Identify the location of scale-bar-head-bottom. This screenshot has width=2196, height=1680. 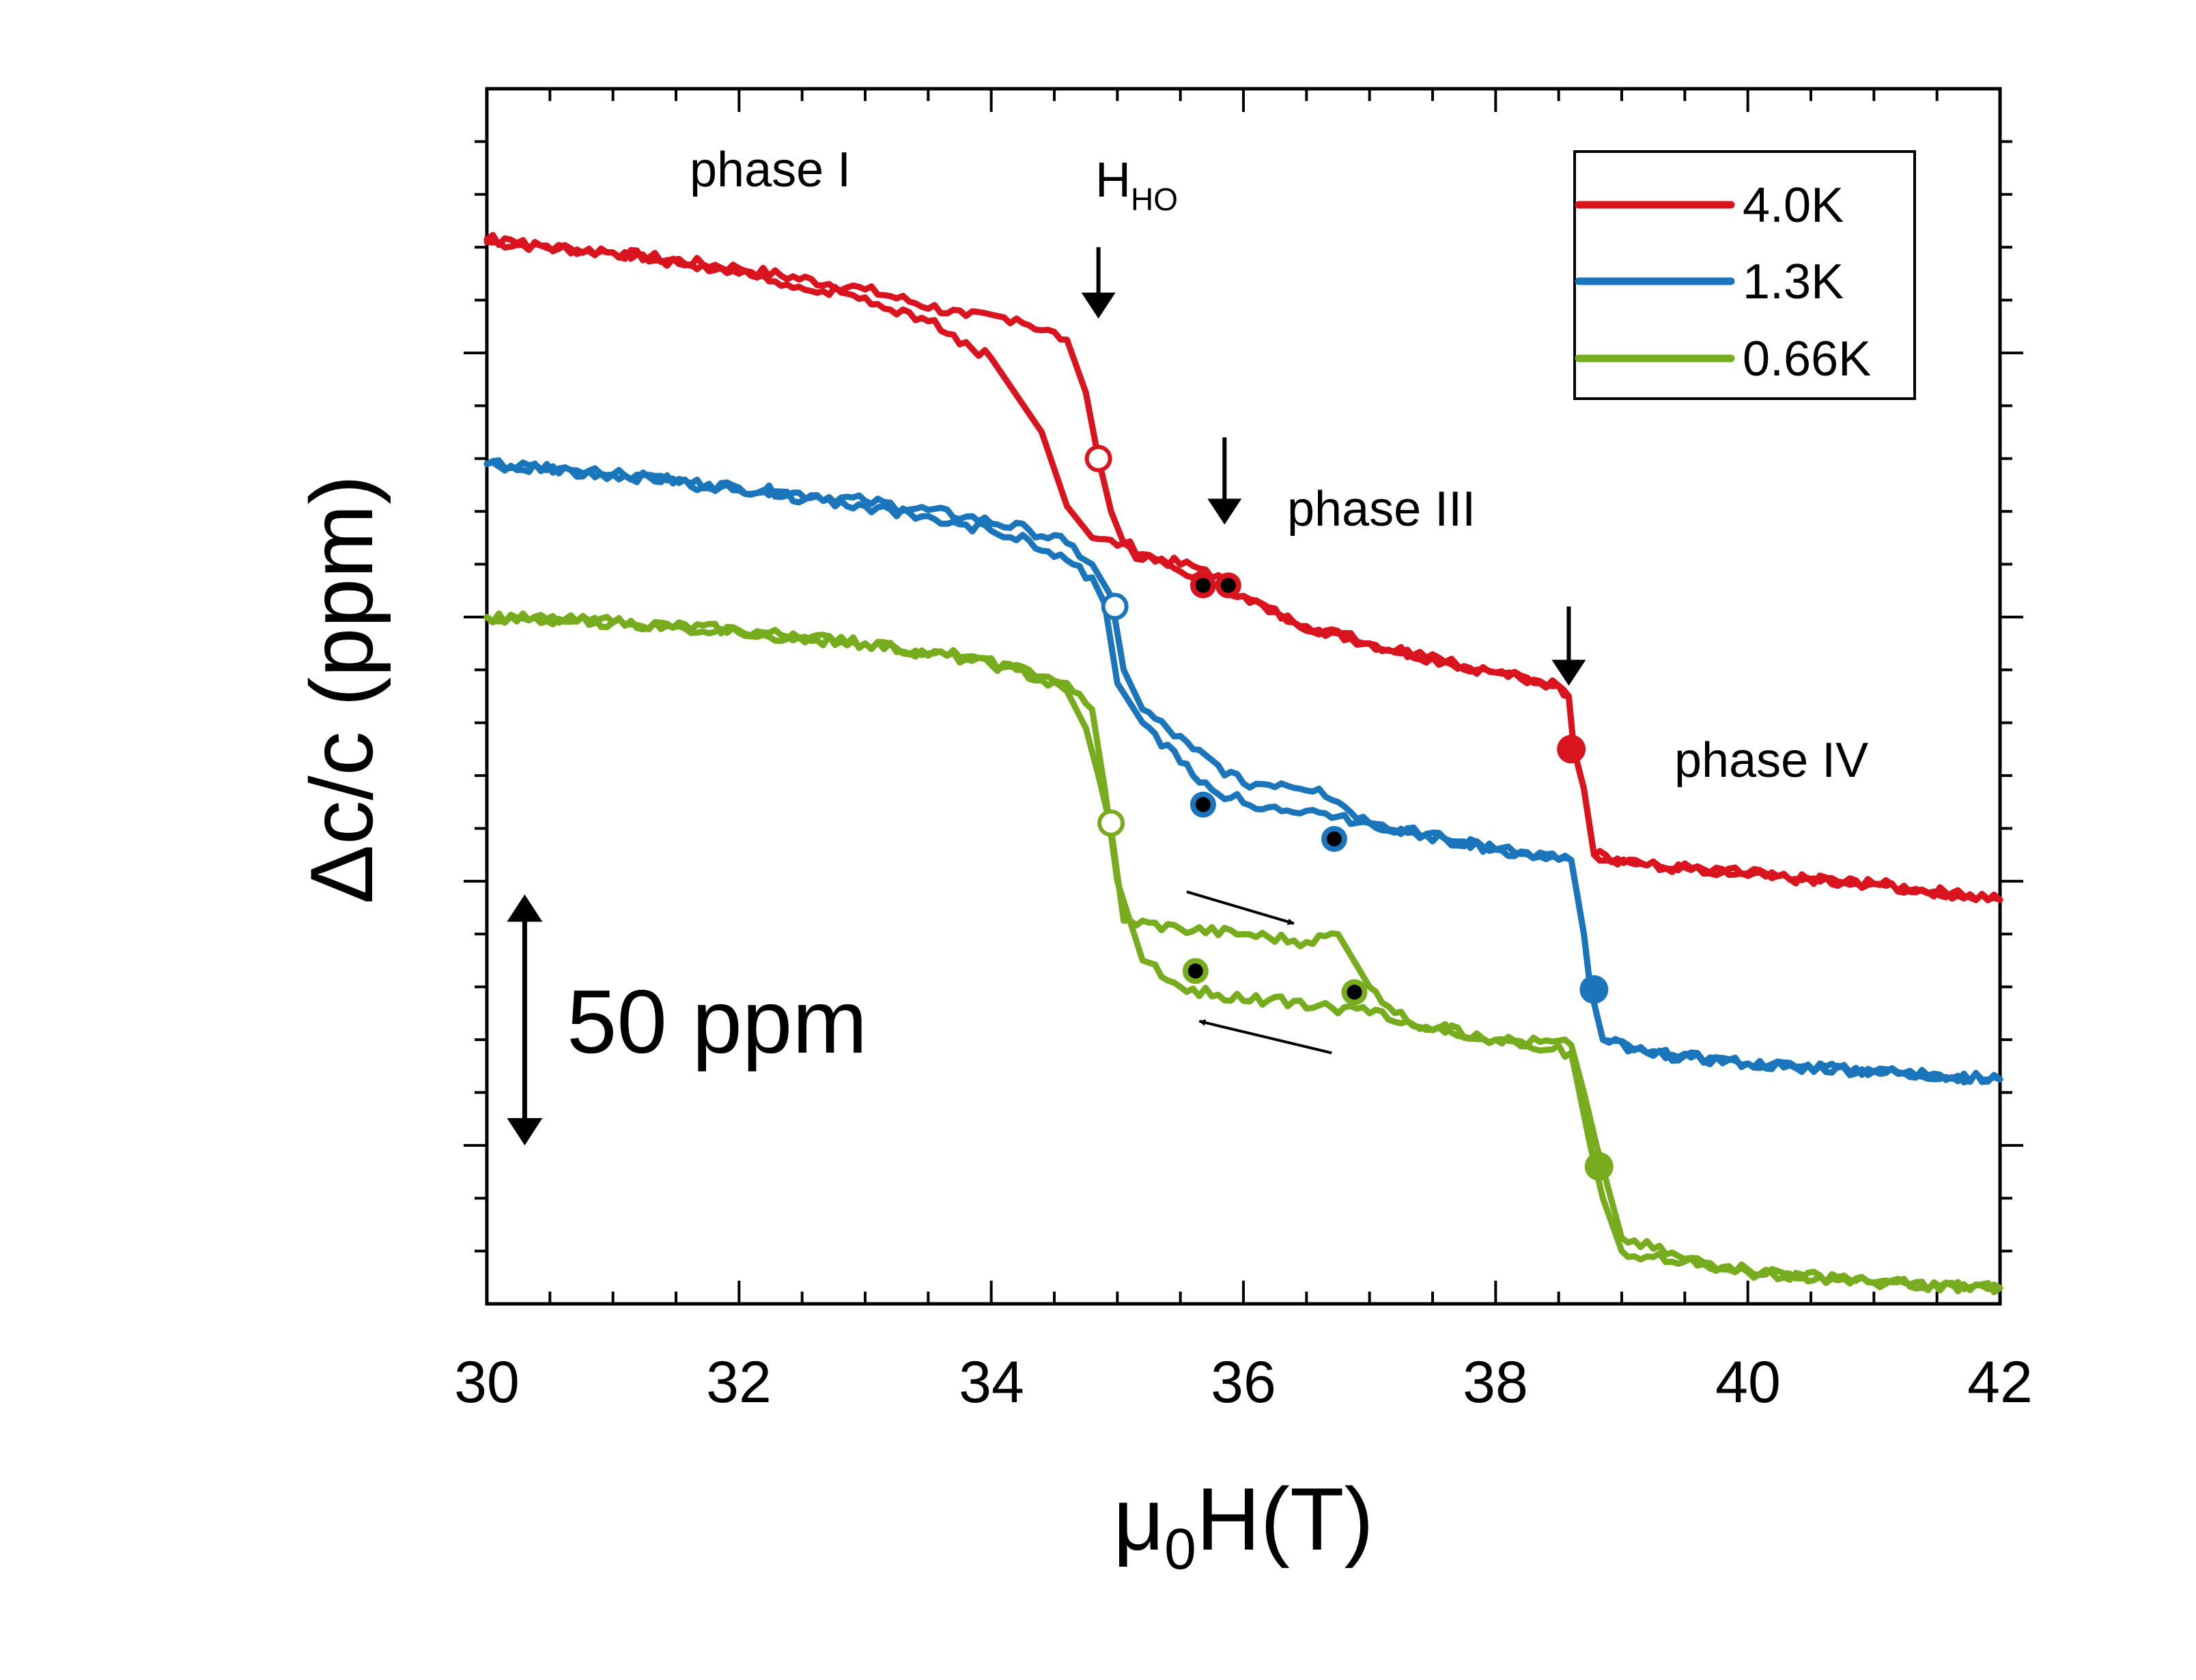
(525, 1131).